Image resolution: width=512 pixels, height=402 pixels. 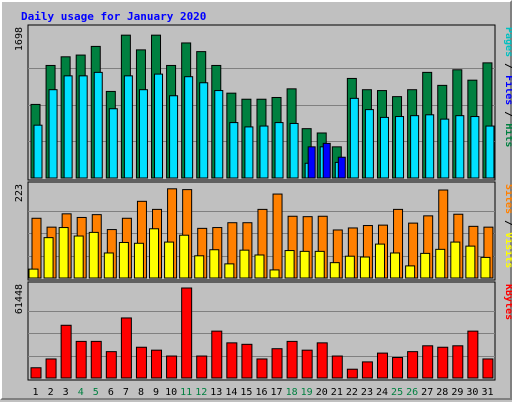 I want to click on ymax-label-top: 1698, so click(x=19, y=39).